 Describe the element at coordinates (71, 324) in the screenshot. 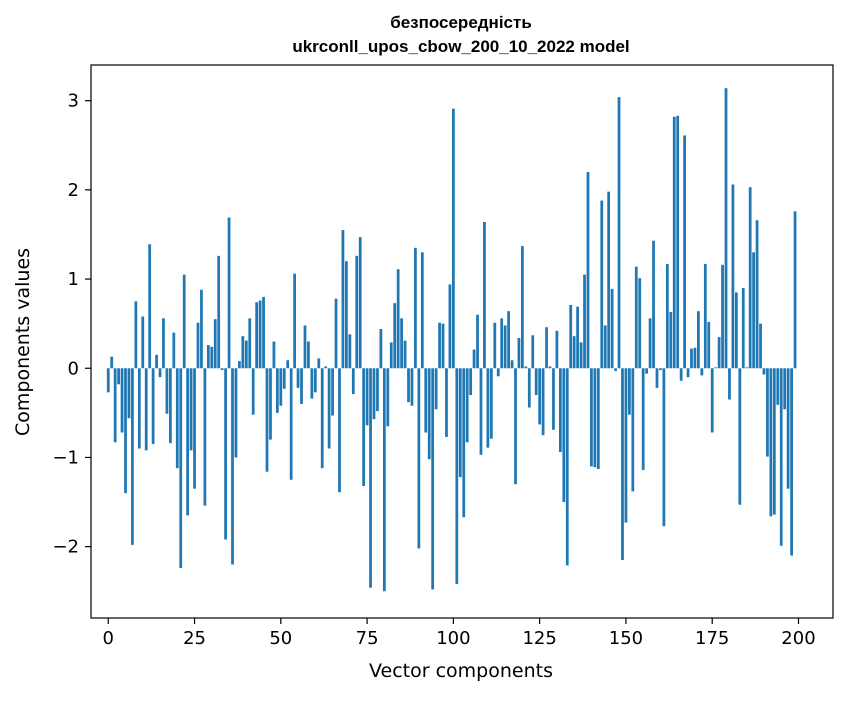

I see `y-axis-ticks: −2 −1 0 1 2 3` at that location.